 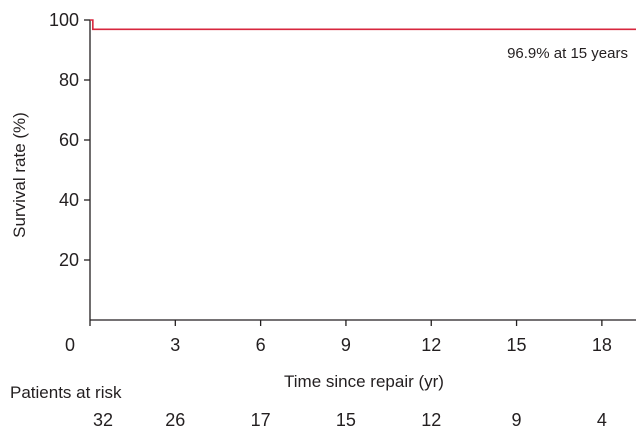 What do you see at coordinates (261, 420) in the screenshot?
I see `risk-table-value: 17` at bounding box center [261, 420].